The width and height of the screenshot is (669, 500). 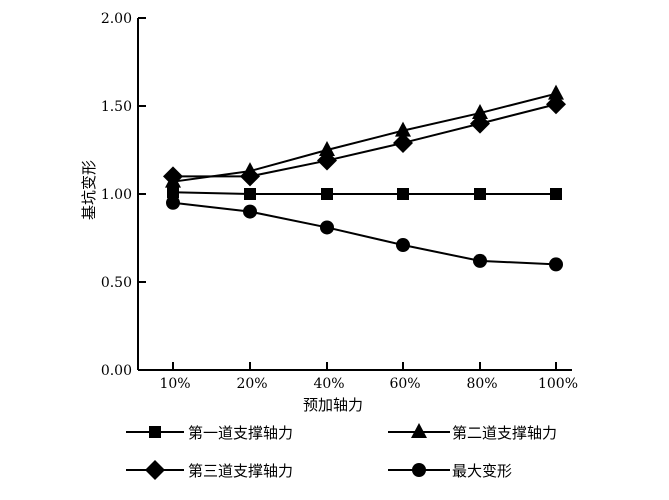 What do you see at coordinates (89, 190) in the screenshot?
I see `y-axis-title: 基坑变形` at bounding box center [89, 190].